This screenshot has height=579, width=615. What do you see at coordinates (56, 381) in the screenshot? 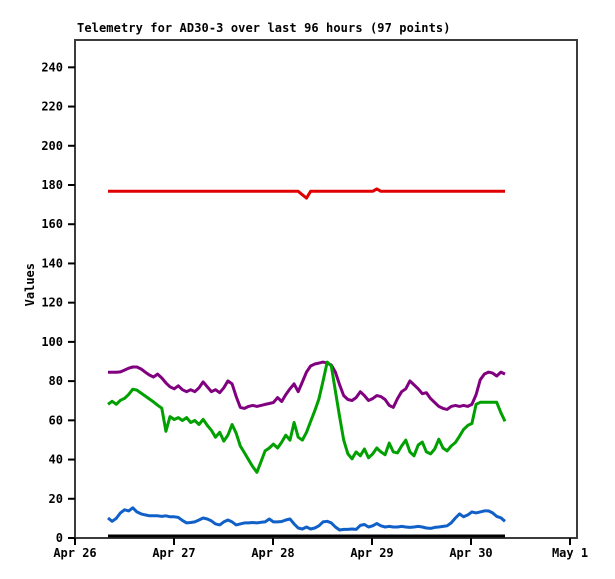
I see `y-tick-label: 80` at bounding box center [56, 381].